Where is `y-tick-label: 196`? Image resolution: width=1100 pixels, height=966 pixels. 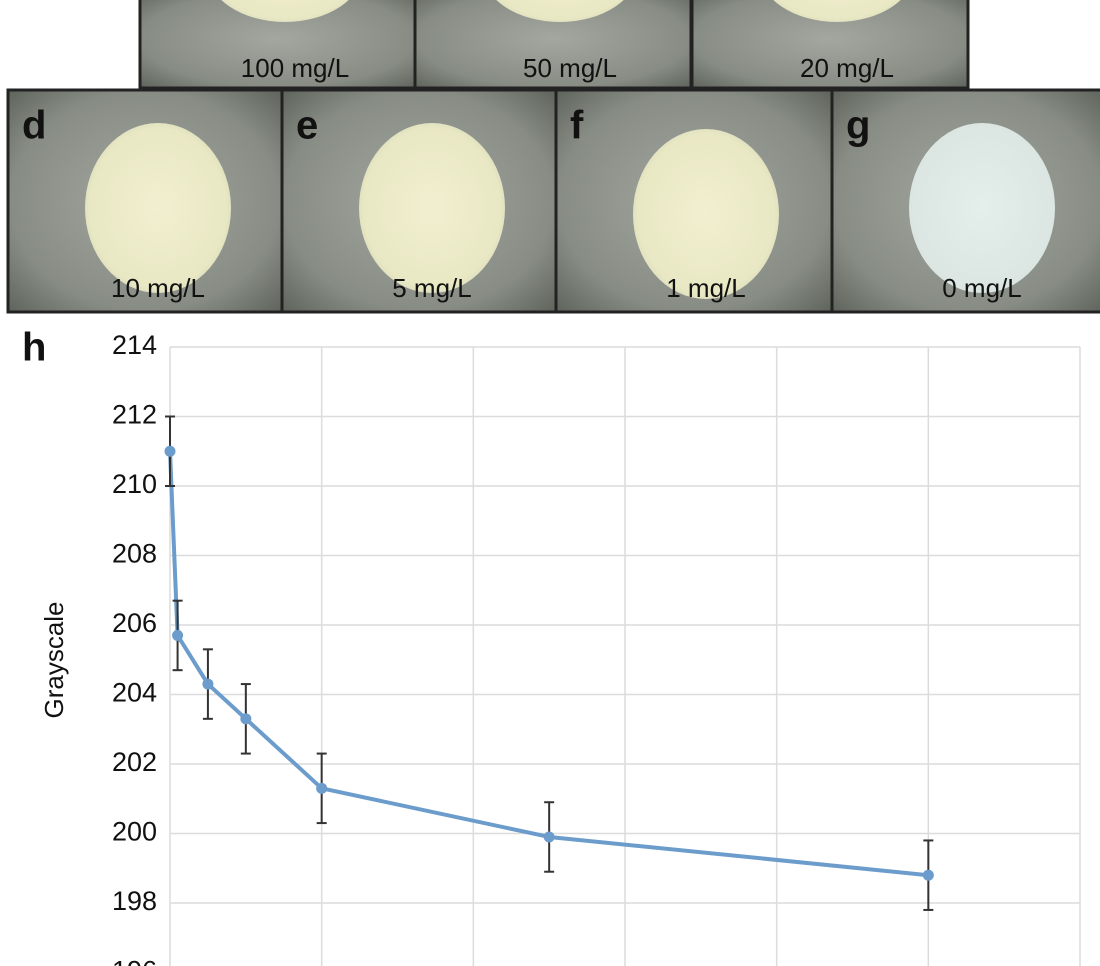 y-tick-label: 196 is located at coordinates (134, 961).